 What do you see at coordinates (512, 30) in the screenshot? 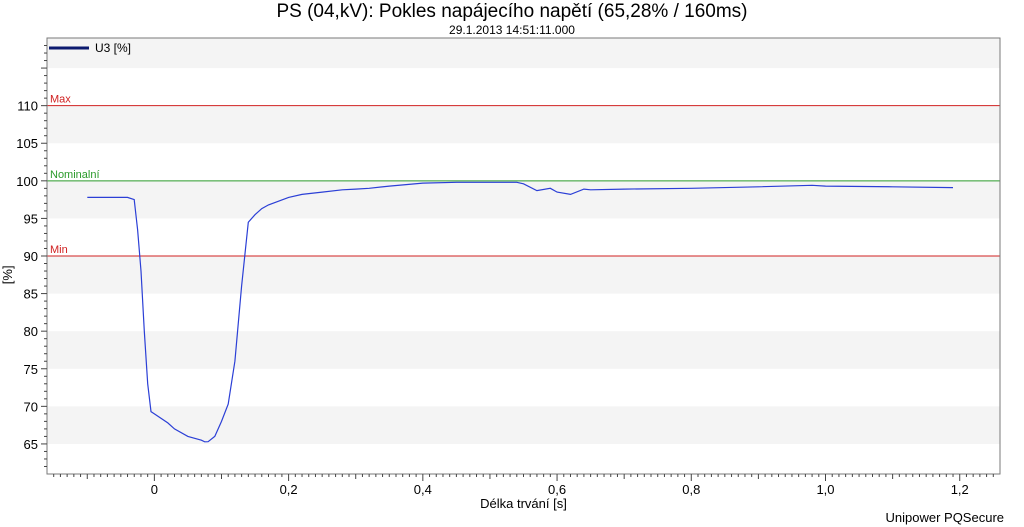
I see `chart-subtitle: 29.1.2013 14:51:11.000` at bounding box center [512, 30].